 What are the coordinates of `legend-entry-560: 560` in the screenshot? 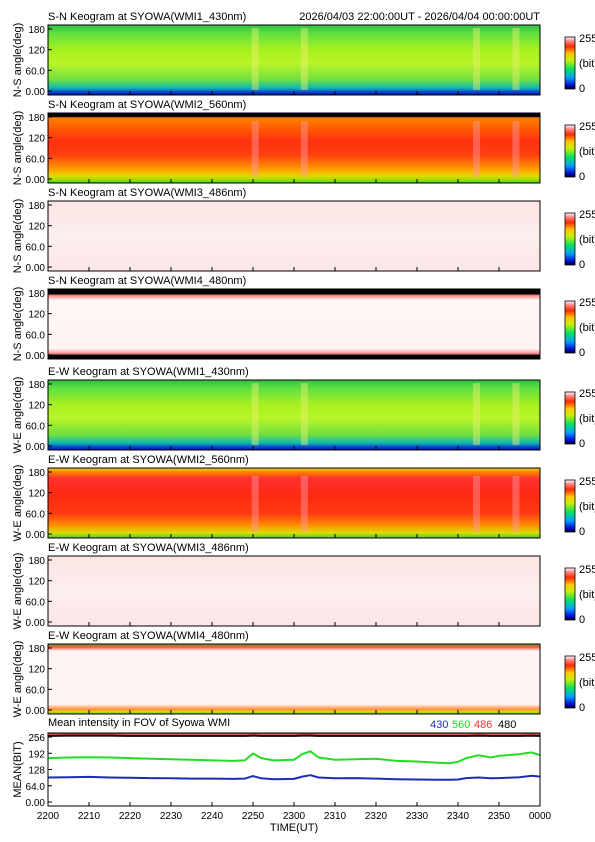 It's located at (461, 725).